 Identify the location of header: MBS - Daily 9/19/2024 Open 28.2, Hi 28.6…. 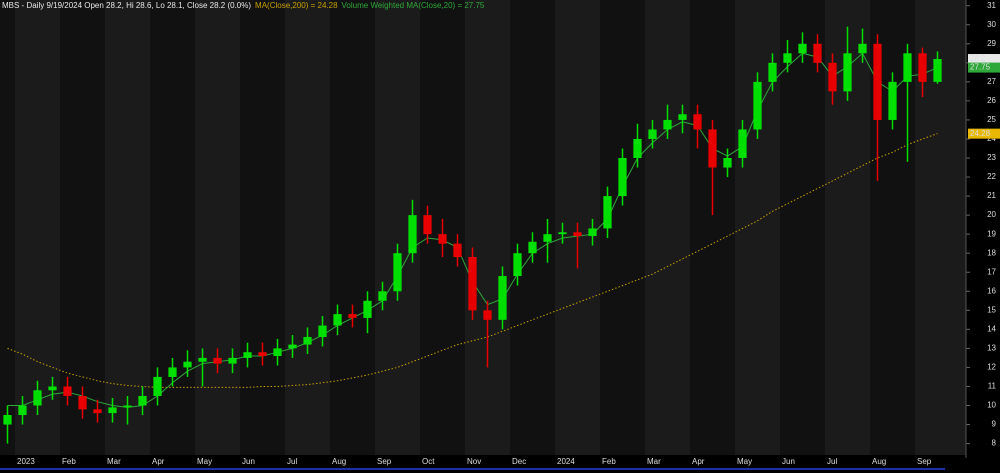
(243, 5).